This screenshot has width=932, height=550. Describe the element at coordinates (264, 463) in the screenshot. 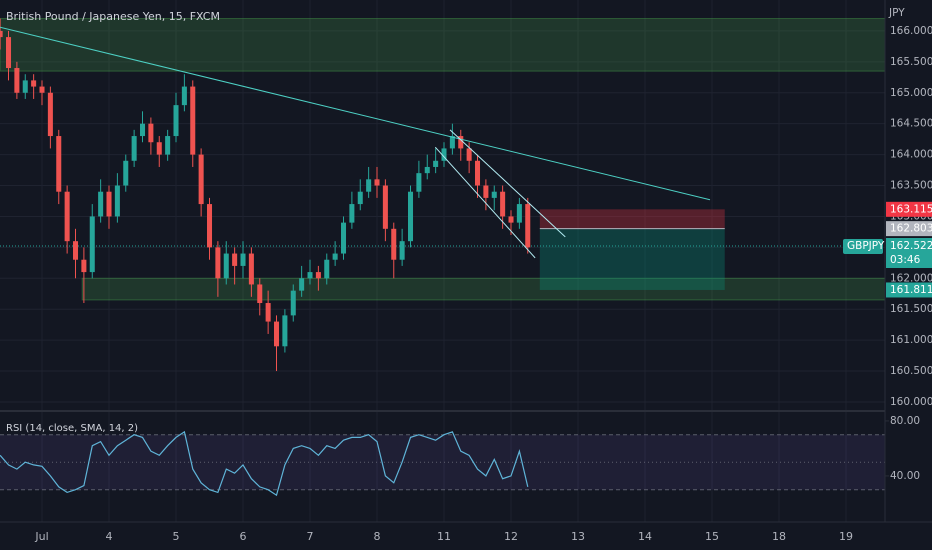

I see `rsi-line` at that location.